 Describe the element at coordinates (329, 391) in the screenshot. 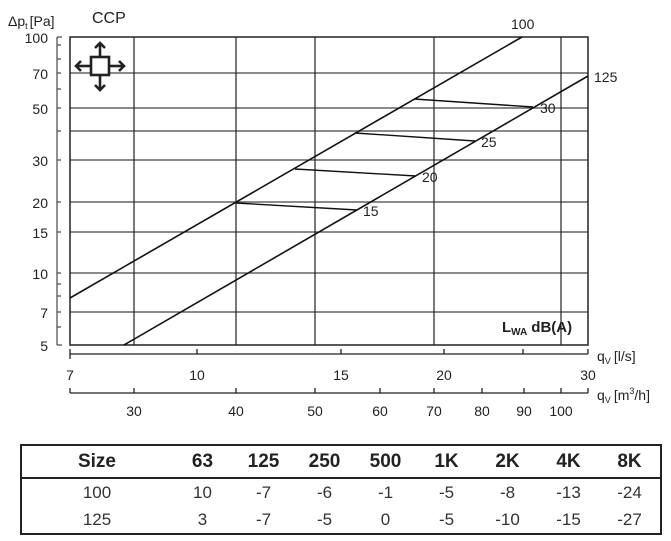

I see `x-axis-m3h` at that location.